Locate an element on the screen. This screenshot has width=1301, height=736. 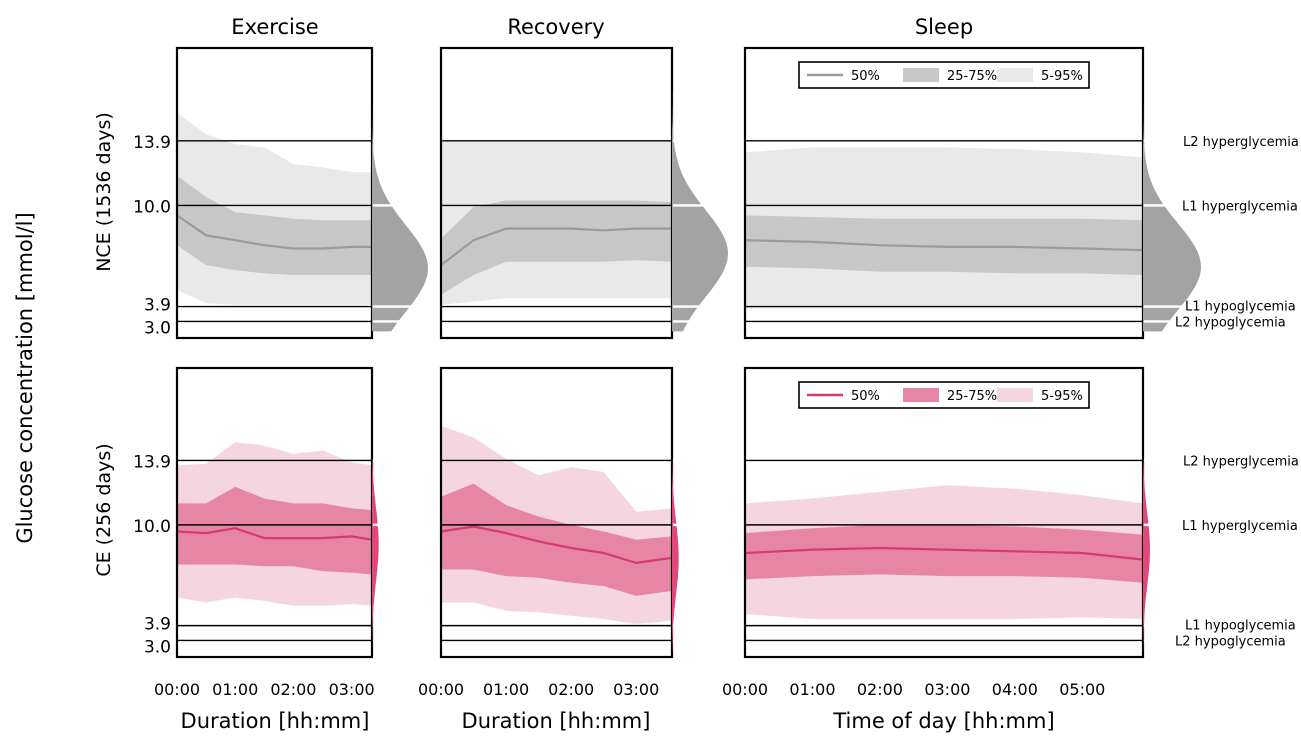
panel-nce-exercise: 3.03.9 10.0 13.9 is located at coordinates (283, 193).